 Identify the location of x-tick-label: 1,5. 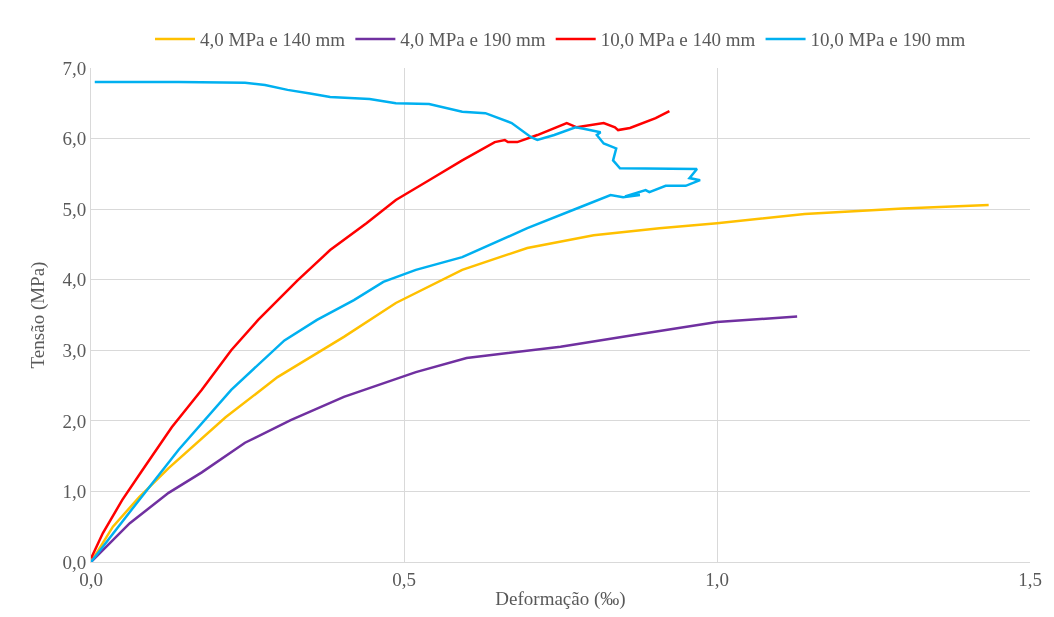
(1030, 579).